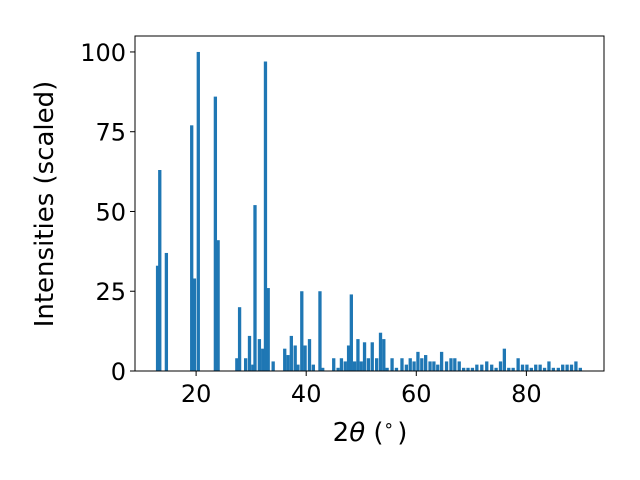 The image size is (640, 480). What do you see at coordinates (526, 394) in the screenshot?
I see `x-tick-label: 80` at bounding box center [526, 394].